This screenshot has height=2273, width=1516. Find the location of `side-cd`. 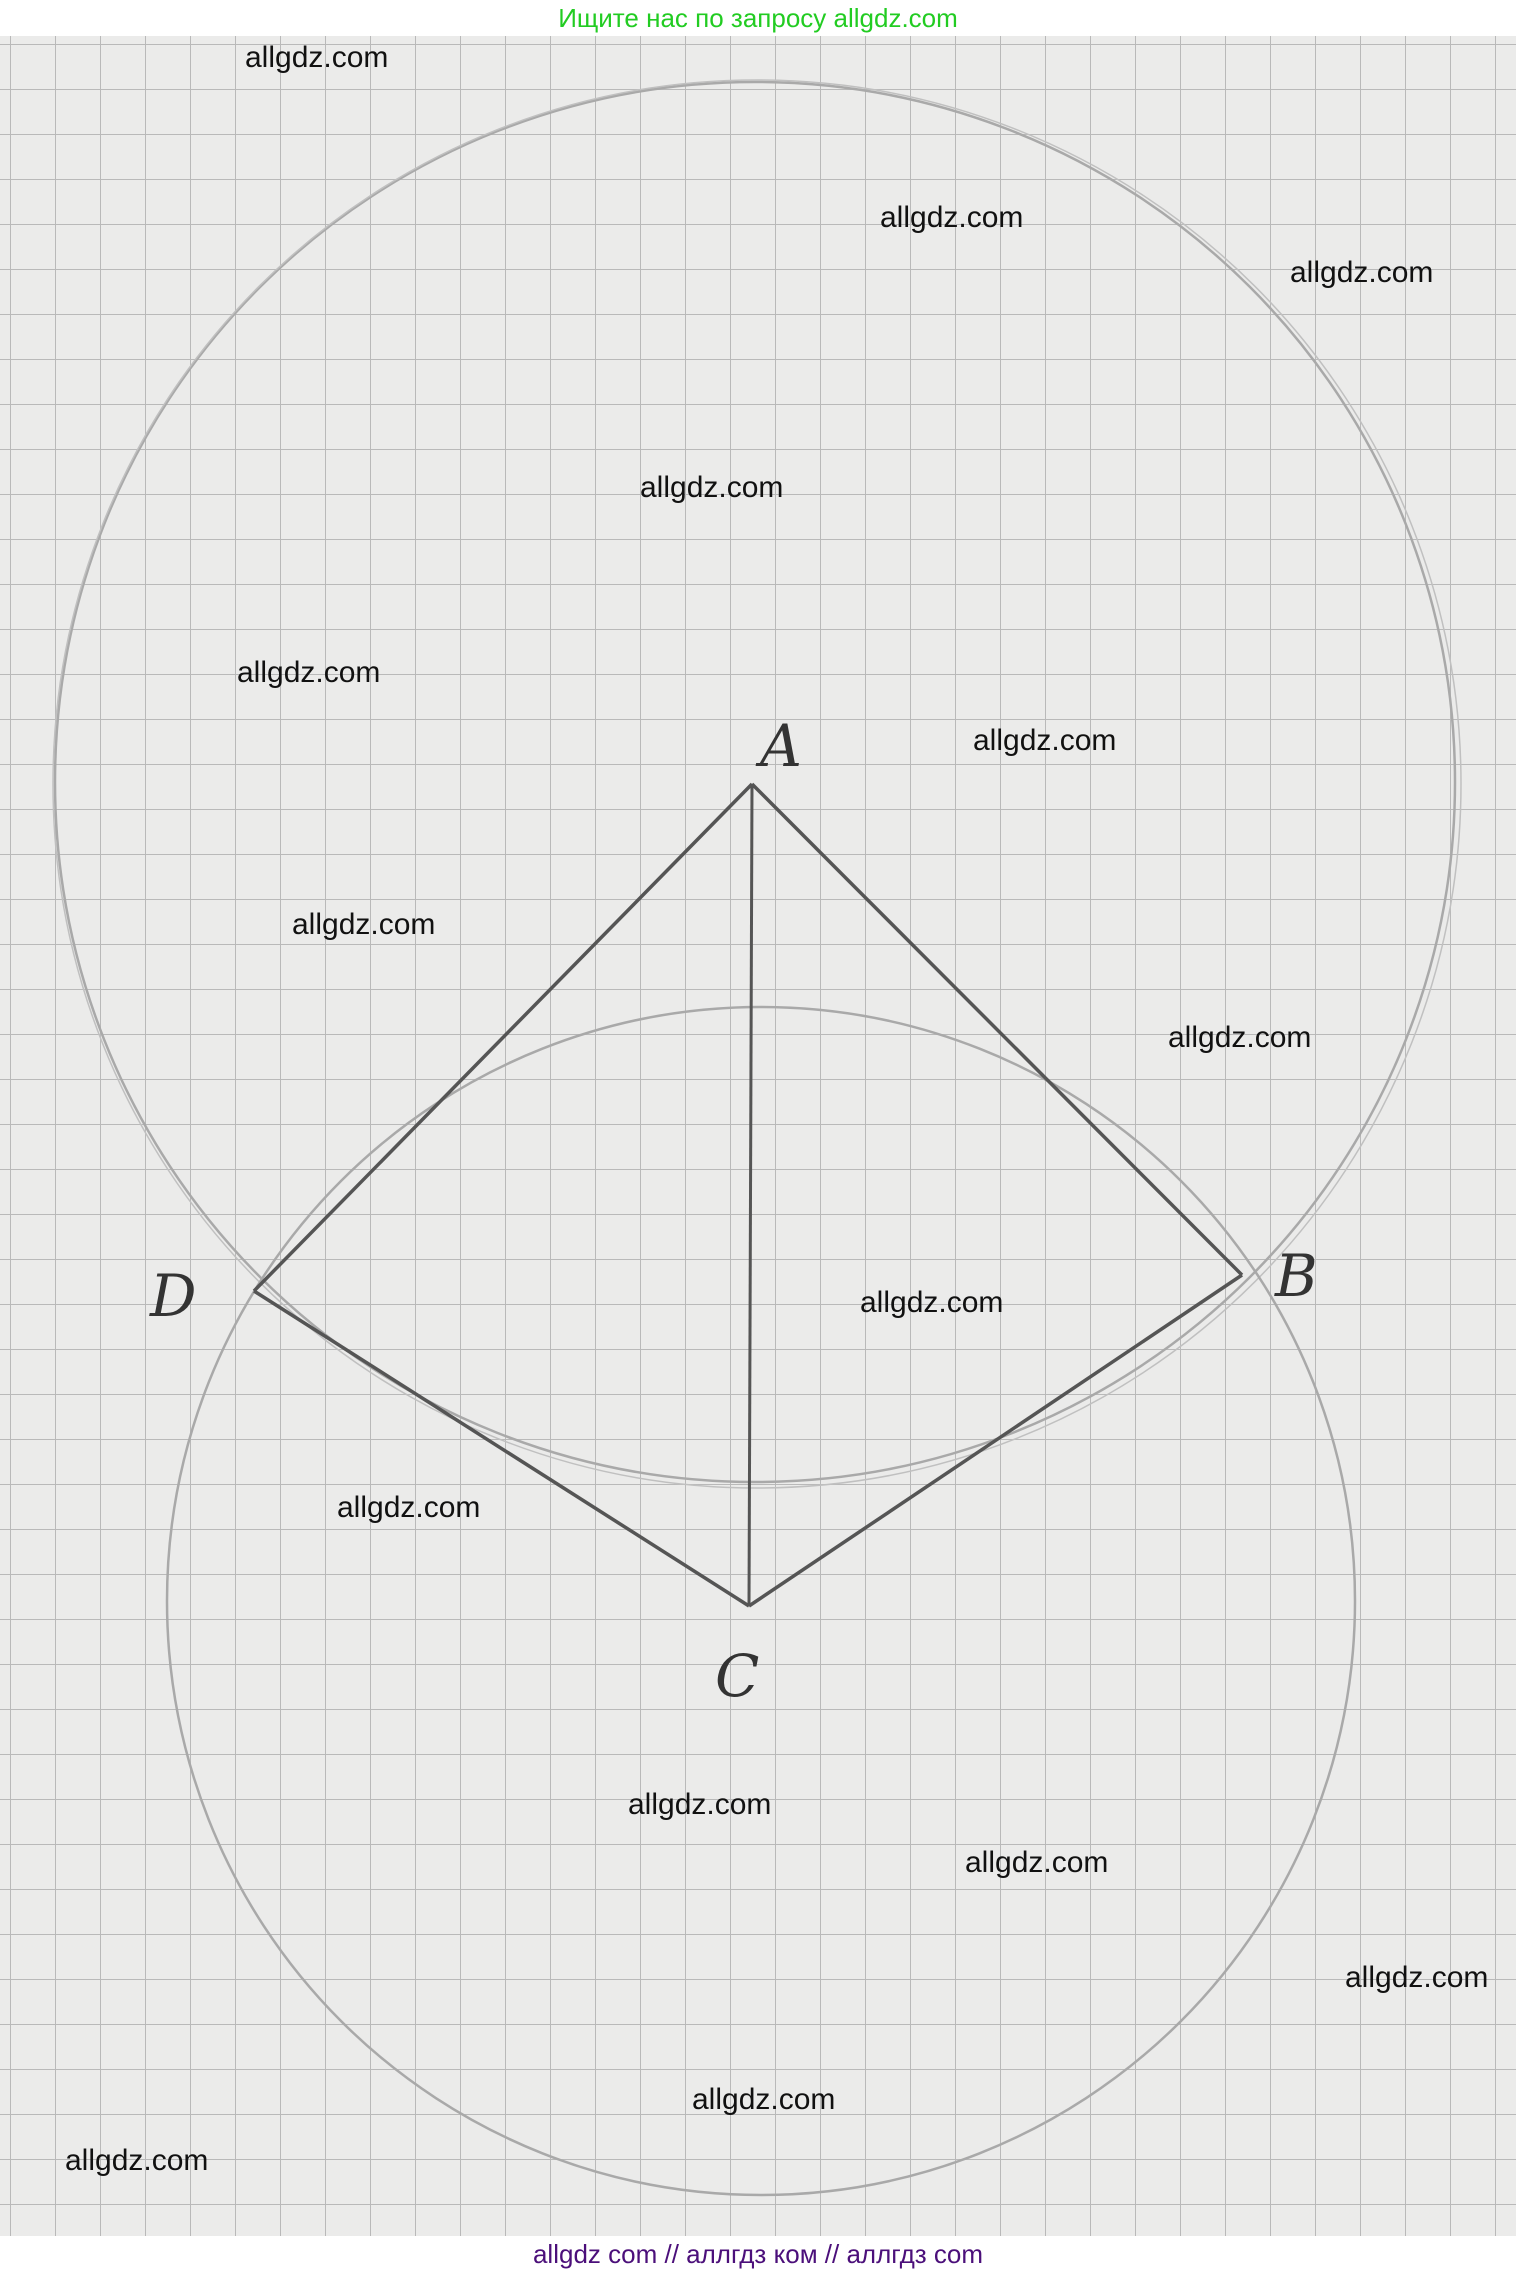

side-cd is located at coordinates (501, 1448).